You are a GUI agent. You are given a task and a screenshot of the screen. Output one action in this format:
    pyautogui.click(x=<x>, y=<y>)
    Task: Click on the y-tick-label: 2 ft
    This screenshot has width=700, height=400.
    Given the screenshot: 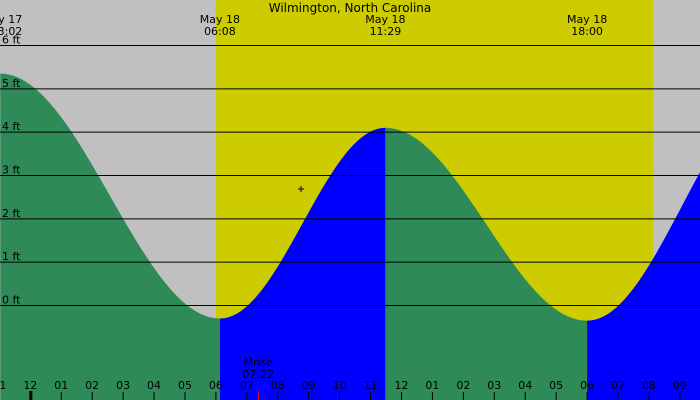 What is the action you would take?
    pyautogui.click(x=11, y=213)
    